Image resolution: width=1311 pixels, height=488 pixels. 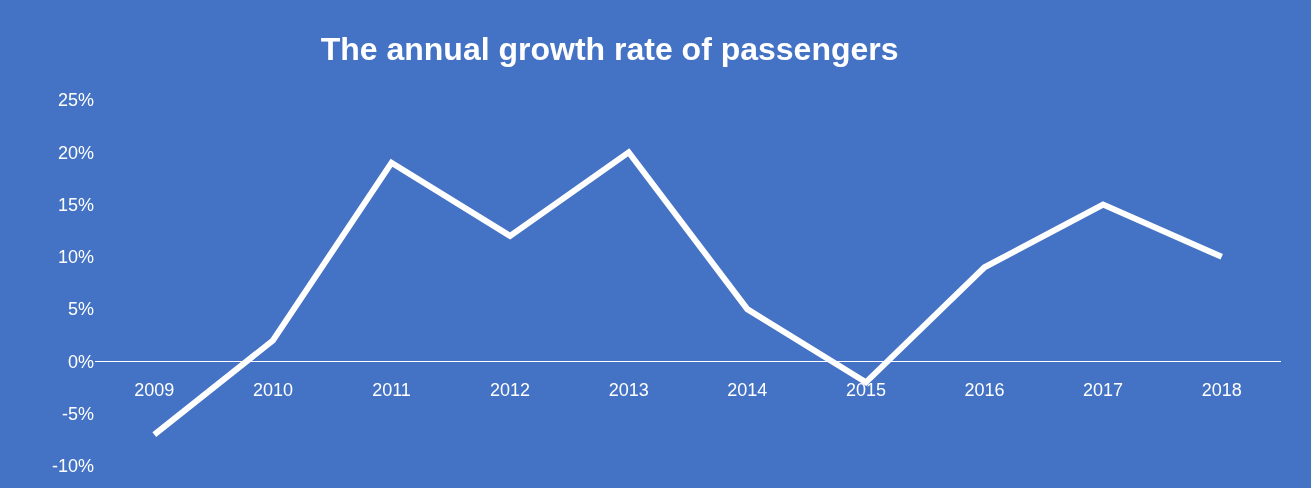 What do you see at coordinates (1221, 390) in the screenshot?
I see `x-tick-label: 2018` at bounding box center [1221, 390].